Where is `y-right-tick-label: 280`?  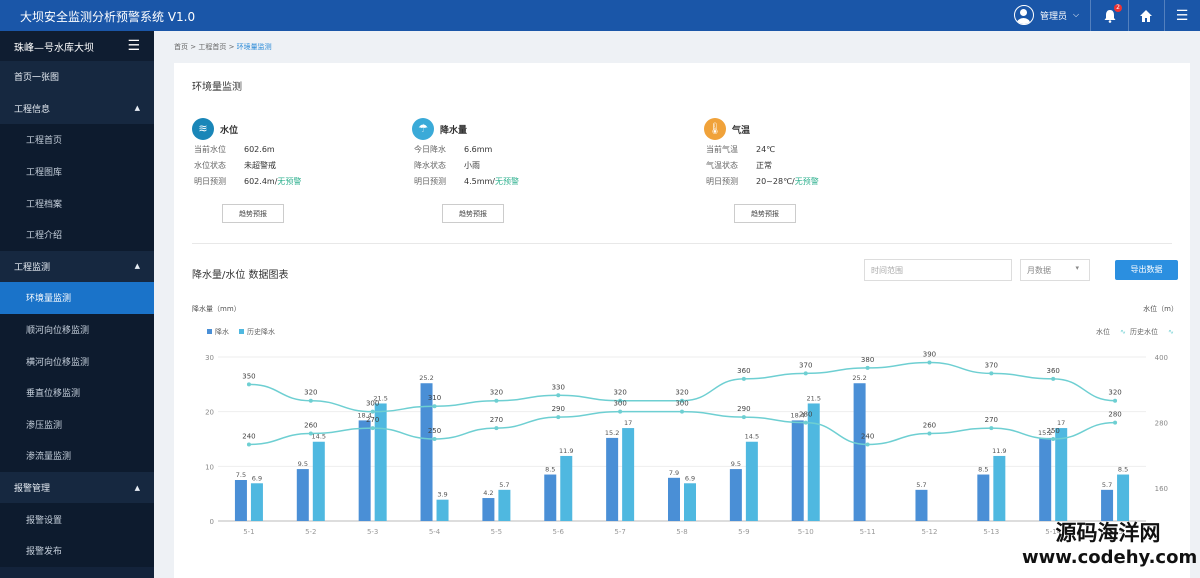
y-right-tick-label: 280 is located at coordinates (1161, 424).